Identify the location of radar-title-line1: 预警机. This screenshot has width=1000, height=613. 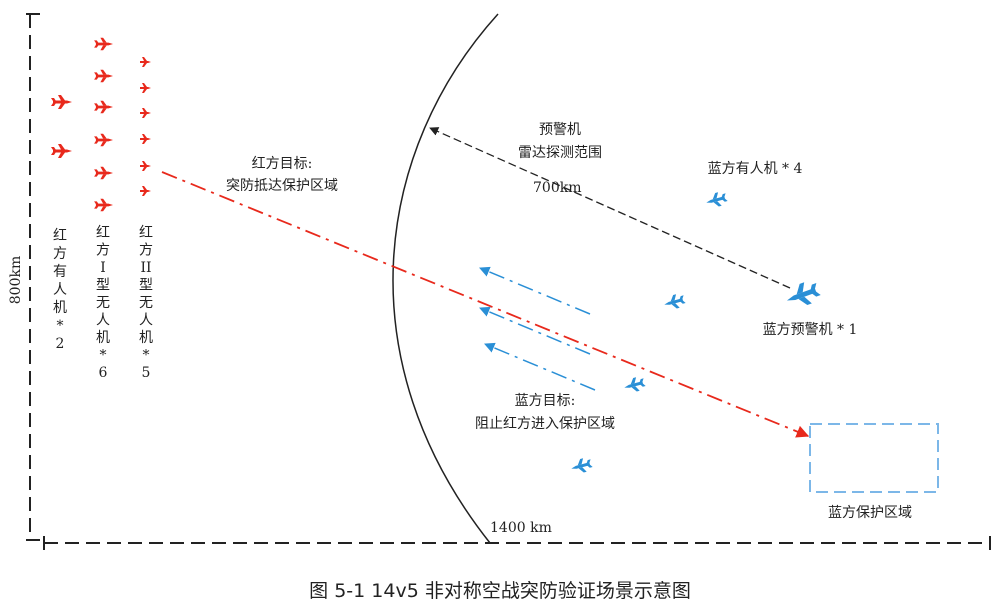
(560, 130).